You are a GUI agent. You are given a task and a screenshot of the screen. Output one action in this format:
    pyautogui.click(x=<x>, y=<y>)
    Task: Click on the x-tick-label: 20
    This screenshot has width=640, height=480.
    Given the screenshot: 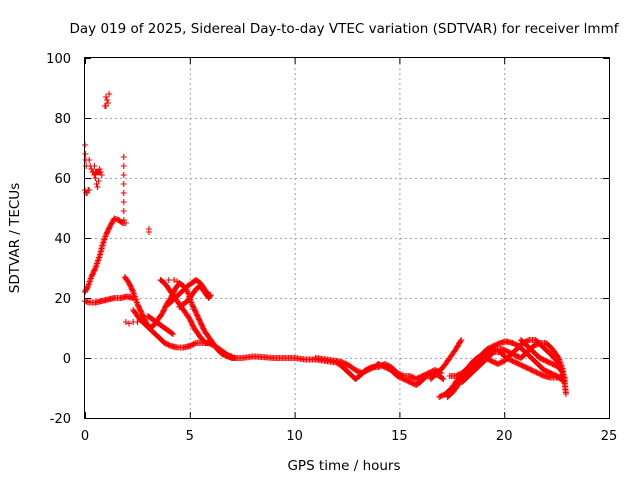 What is the action you would take?
    pyautogui.click(x=504, y=436)
    